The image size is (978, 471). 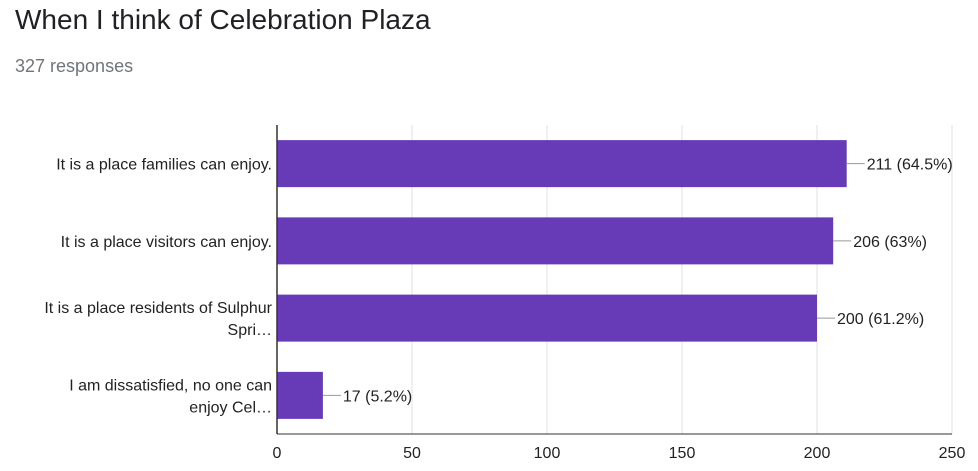 I want to click on data-label: 206 (63%), so click(x=890, y=242).